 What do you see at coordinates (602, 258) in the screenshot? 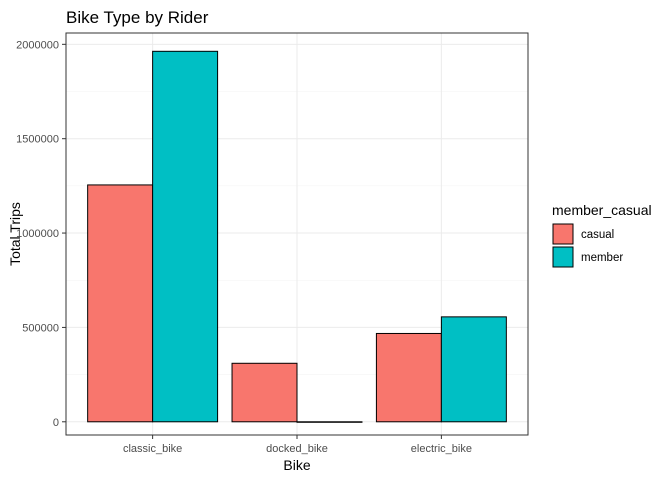
I see `legend-label-member: member` at bounding box center [602, 258].